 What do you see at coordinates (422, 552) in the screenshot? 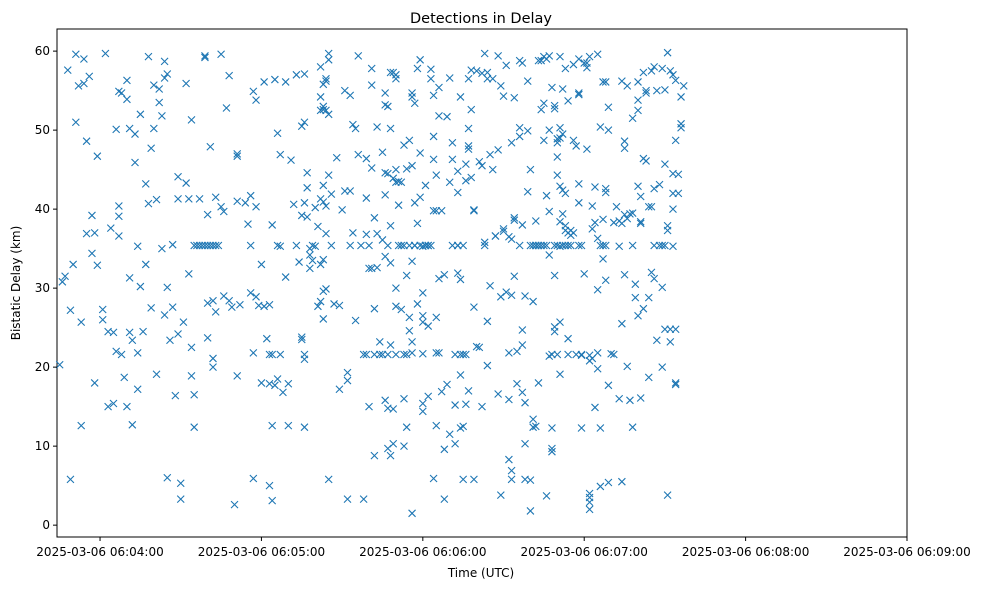
I see `x-tick-label: 2025-03-06 06:06:00` at bounding box center [422, 552].